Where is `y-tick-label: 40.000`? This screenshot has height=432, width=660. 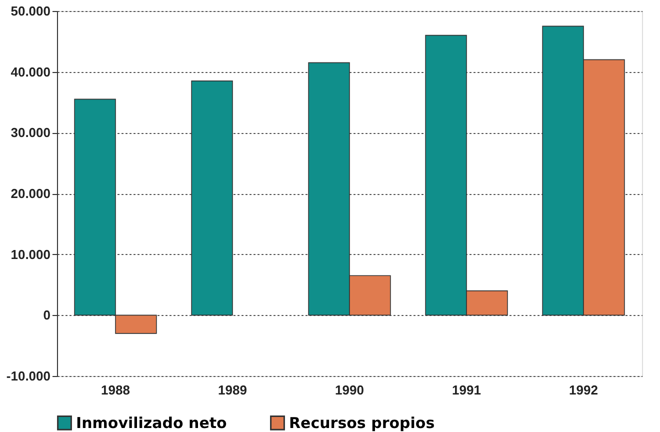 y-tick-label: 40.000 is located at coordinates (30, 72).